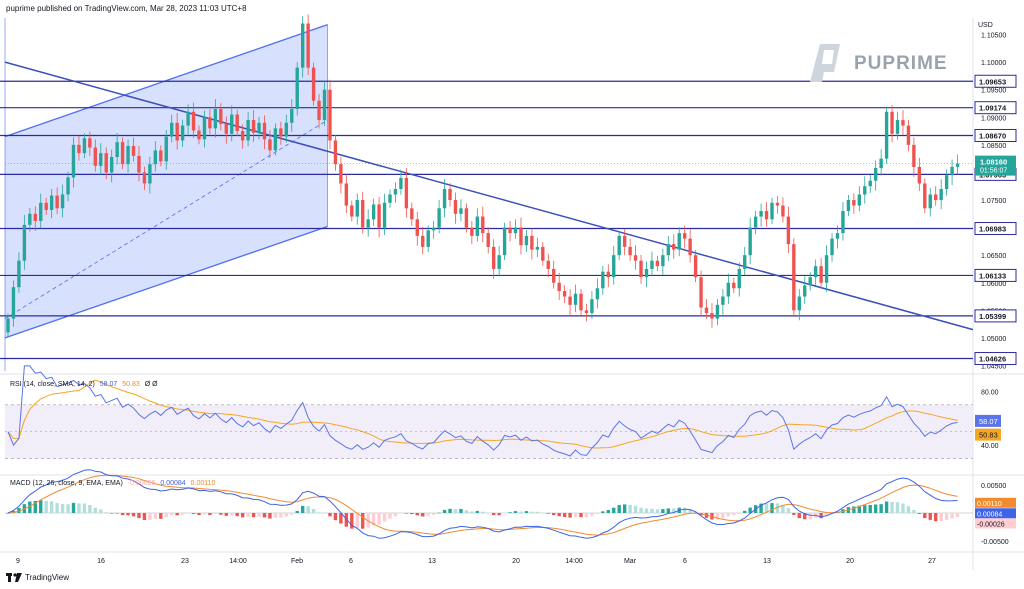 This screenshot has height=589, width=1024. I want to click on level-tag-label: 1.04626, so click(992, 359).